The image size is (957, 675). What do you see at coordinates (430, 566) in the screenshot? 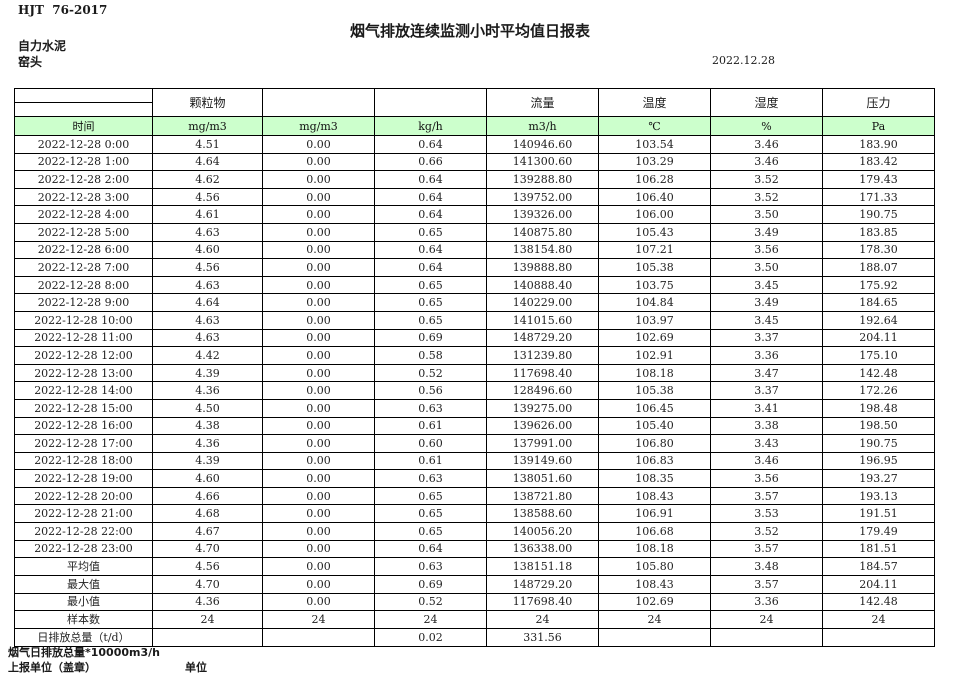
I see `value-cell: 0.63` at bounding box center [430, 566].